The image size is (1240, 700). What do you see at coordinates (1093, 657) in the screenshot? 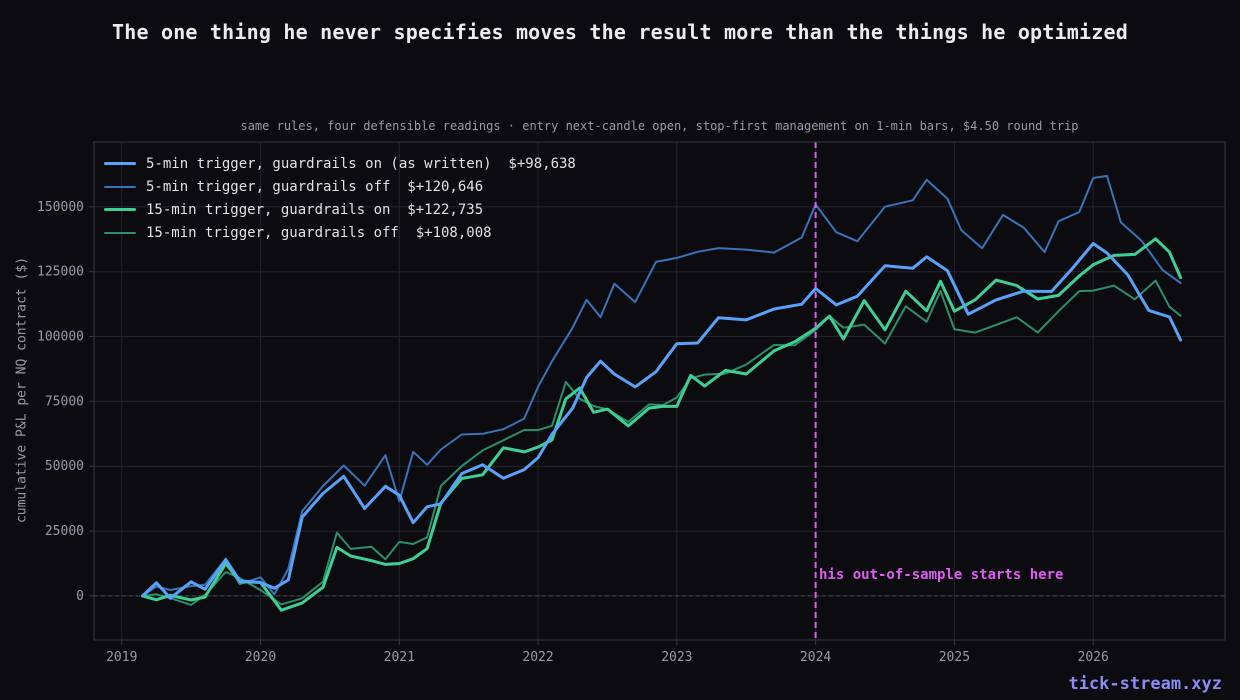
I see `x-tick-label: 2026` at bounding box center [1093, 657].